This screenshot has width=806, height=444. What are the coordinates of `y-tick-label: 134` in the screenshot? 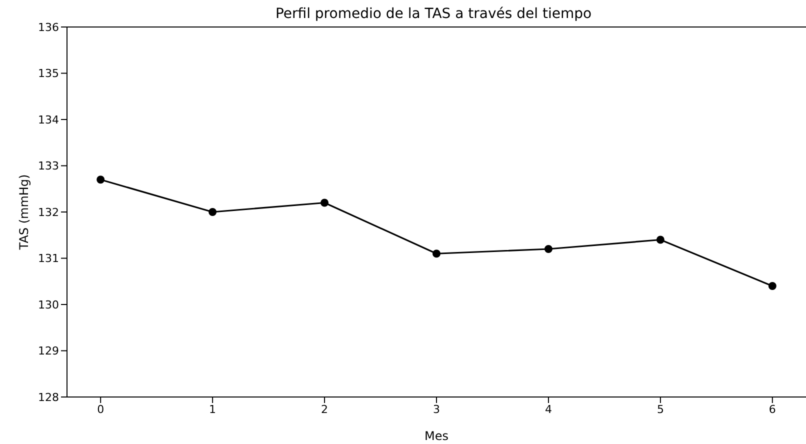 It's located at (48, 119).